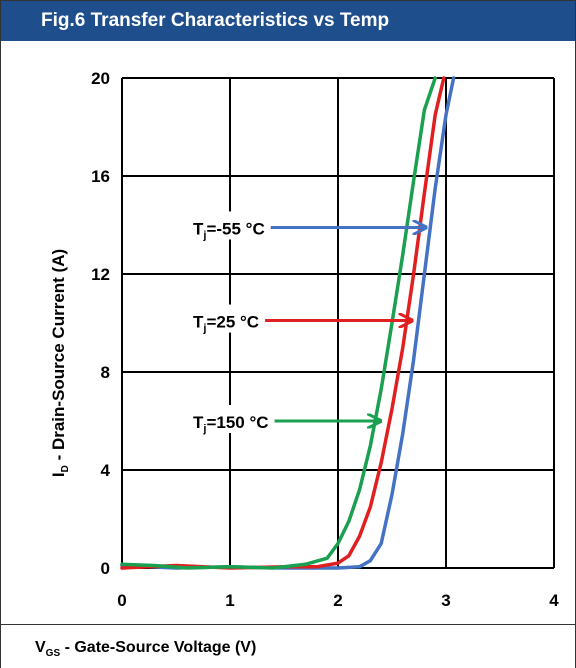  Describe the element at coordinates (288, 646) in the screenshot. I see `x-axis-label-bar: VGS - Gate-Source Voltage (V)` at that location.